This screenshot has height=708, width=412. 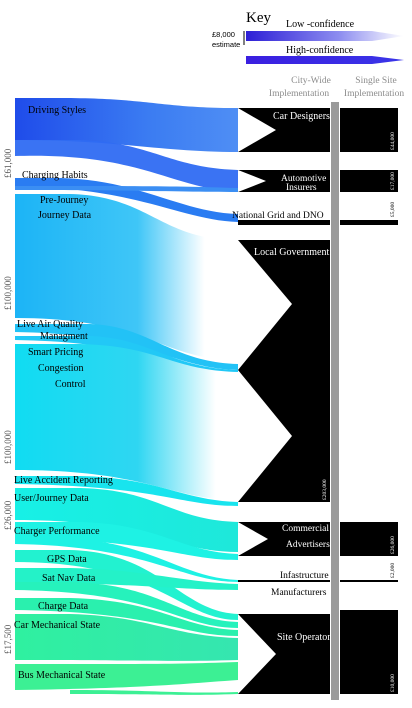 What do you see at coordinates (375, 81) in the screenshot?
I see `single-site-header-1: Single Site` at bounding box center [375, 81].